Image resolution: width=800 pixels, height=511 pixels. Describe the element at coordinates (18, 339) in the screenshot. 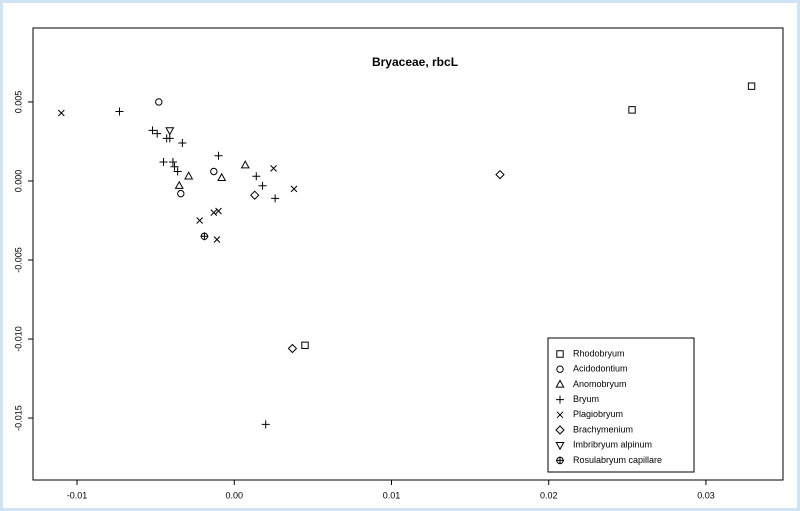

I see `y-tick-label: -0.010` at that location.